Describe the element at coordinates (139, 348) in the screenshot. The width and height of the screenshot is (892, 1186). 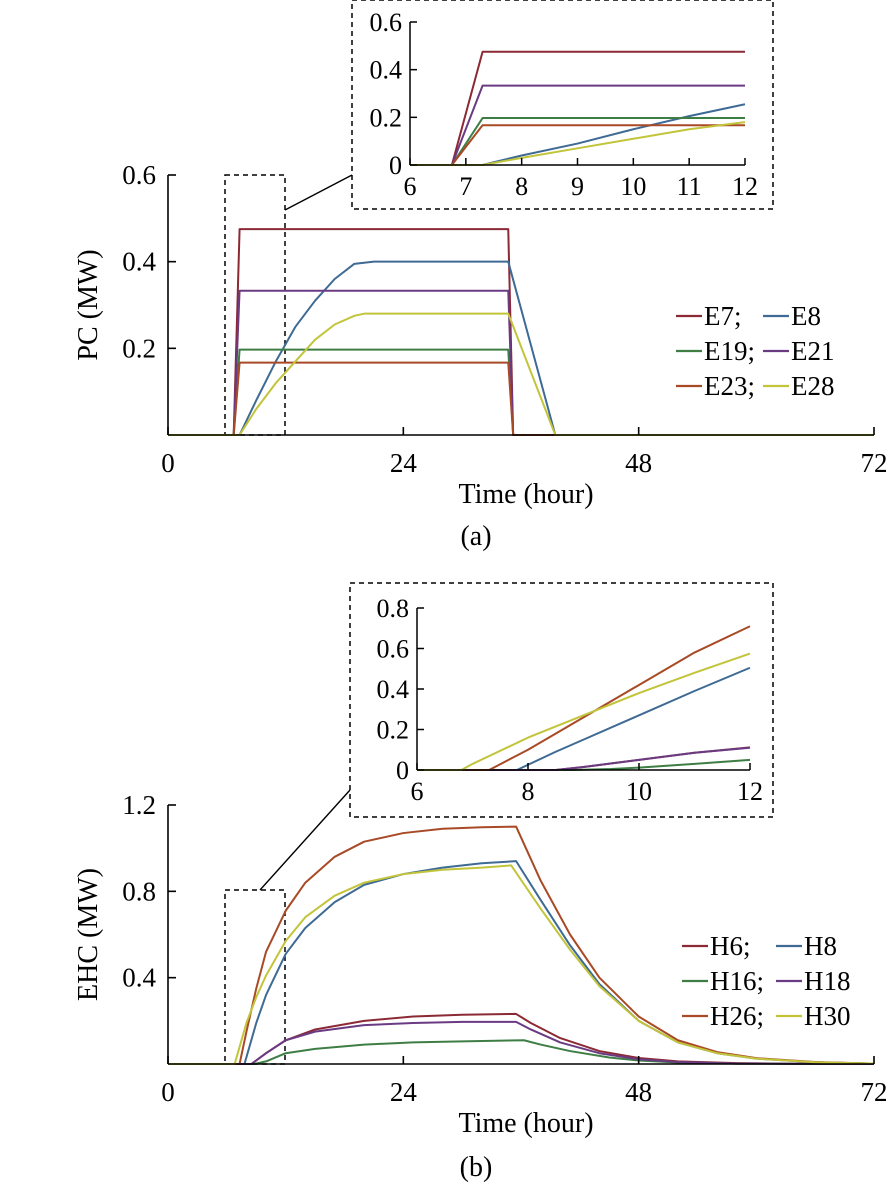
I see `y-tick-label: 0.2` at that location.